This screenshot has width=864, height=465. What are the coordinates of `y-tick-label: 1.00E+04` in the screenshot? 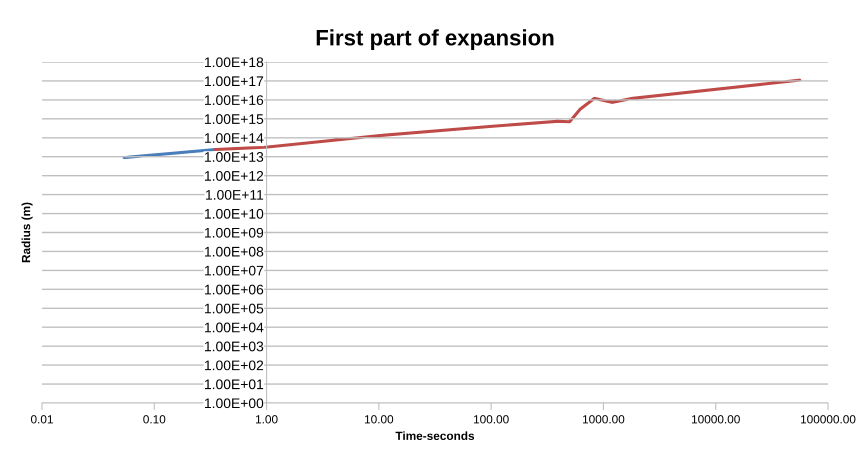 It's located at (234, 327).